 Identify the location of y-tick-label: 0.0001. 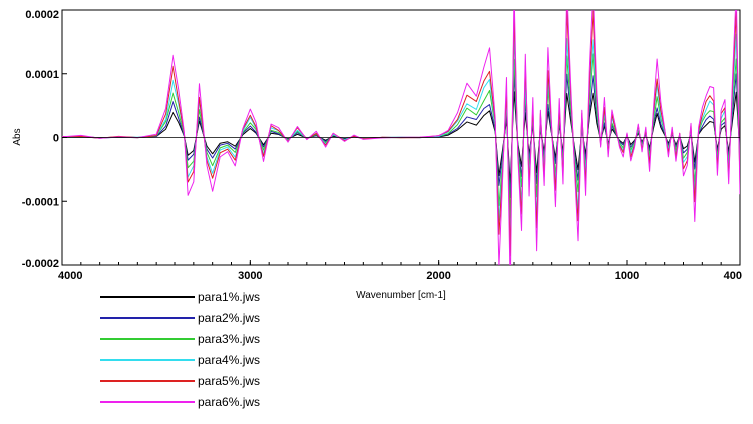
(42, 75).